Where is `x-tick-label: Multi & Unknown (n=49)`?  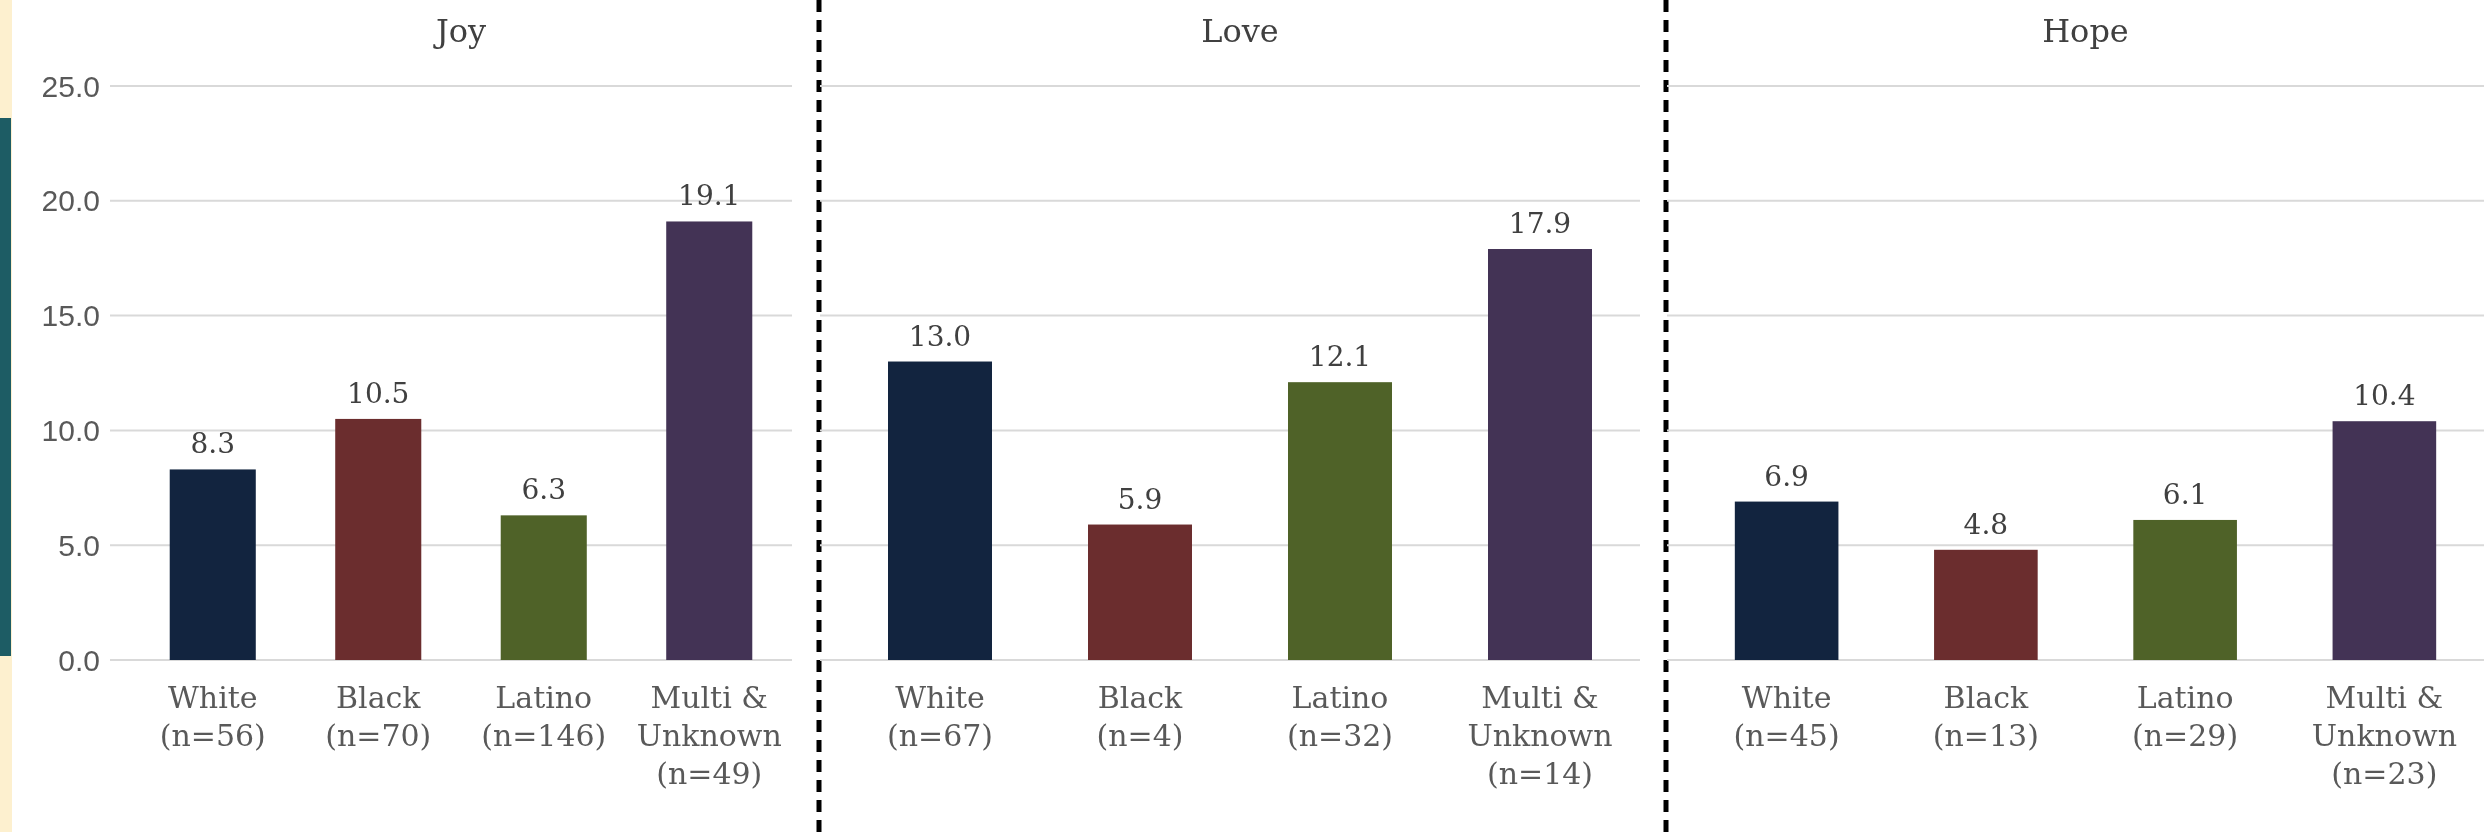
x-tick-label: Multi & Unknown (n=49) is located at coordinates (709, 735).